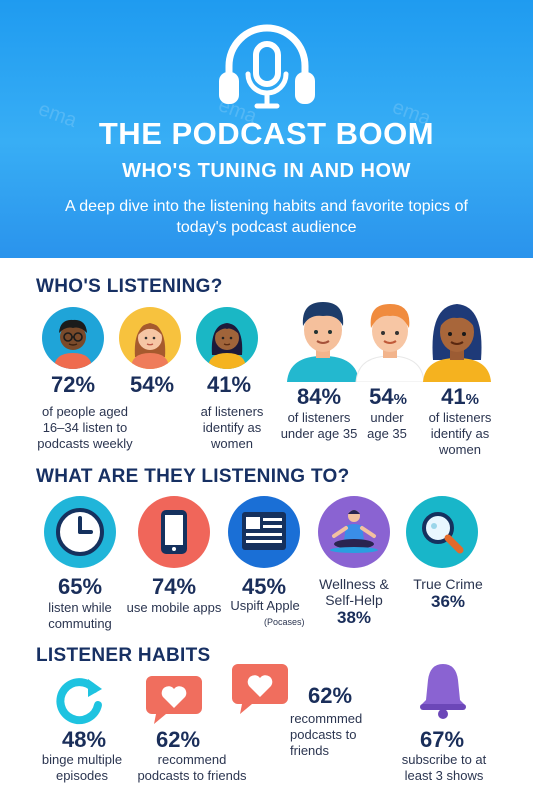 The width and height of the screenshot is (533, 800). What do you see at coordinates (82, 767) in the screenshot?
I see `stat-label: binge multiple episodes` at bounding box center [82, 767].